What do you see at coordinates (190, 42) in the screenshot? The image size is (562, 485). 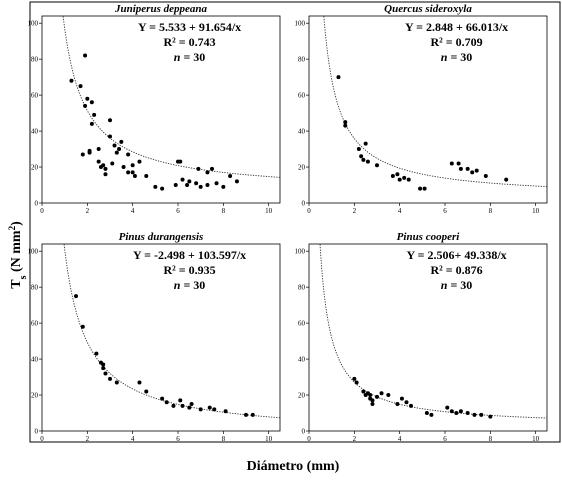 I see `r-squared-label: R² = 0.743` at bounding box center [190, 42].